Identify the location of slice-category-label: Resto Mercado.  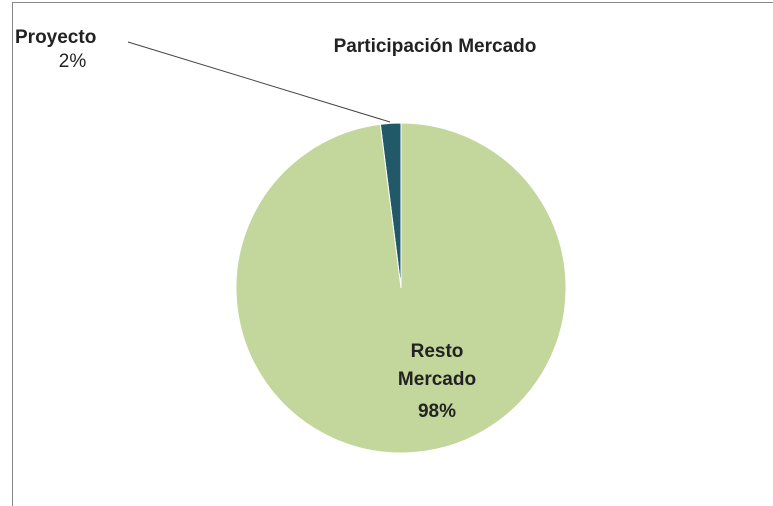
(437, 365).